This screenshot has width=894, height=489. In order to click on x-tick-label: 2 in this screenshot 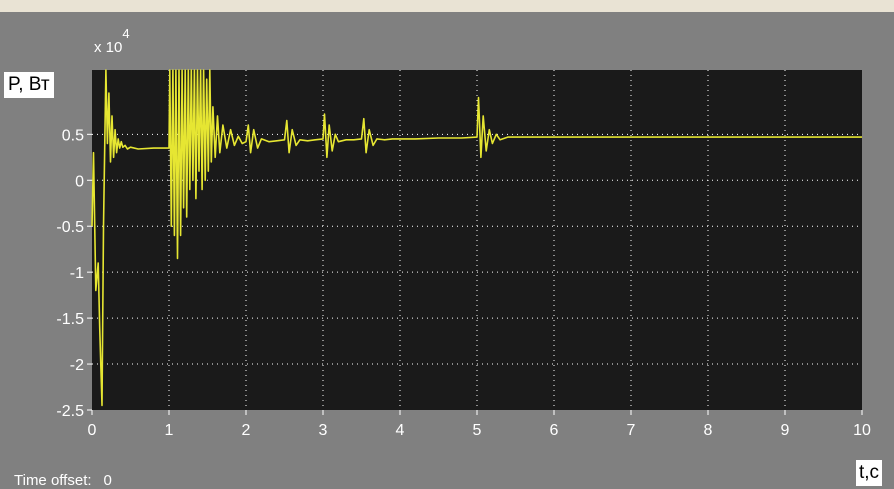, I will do `click(246, 430)`.